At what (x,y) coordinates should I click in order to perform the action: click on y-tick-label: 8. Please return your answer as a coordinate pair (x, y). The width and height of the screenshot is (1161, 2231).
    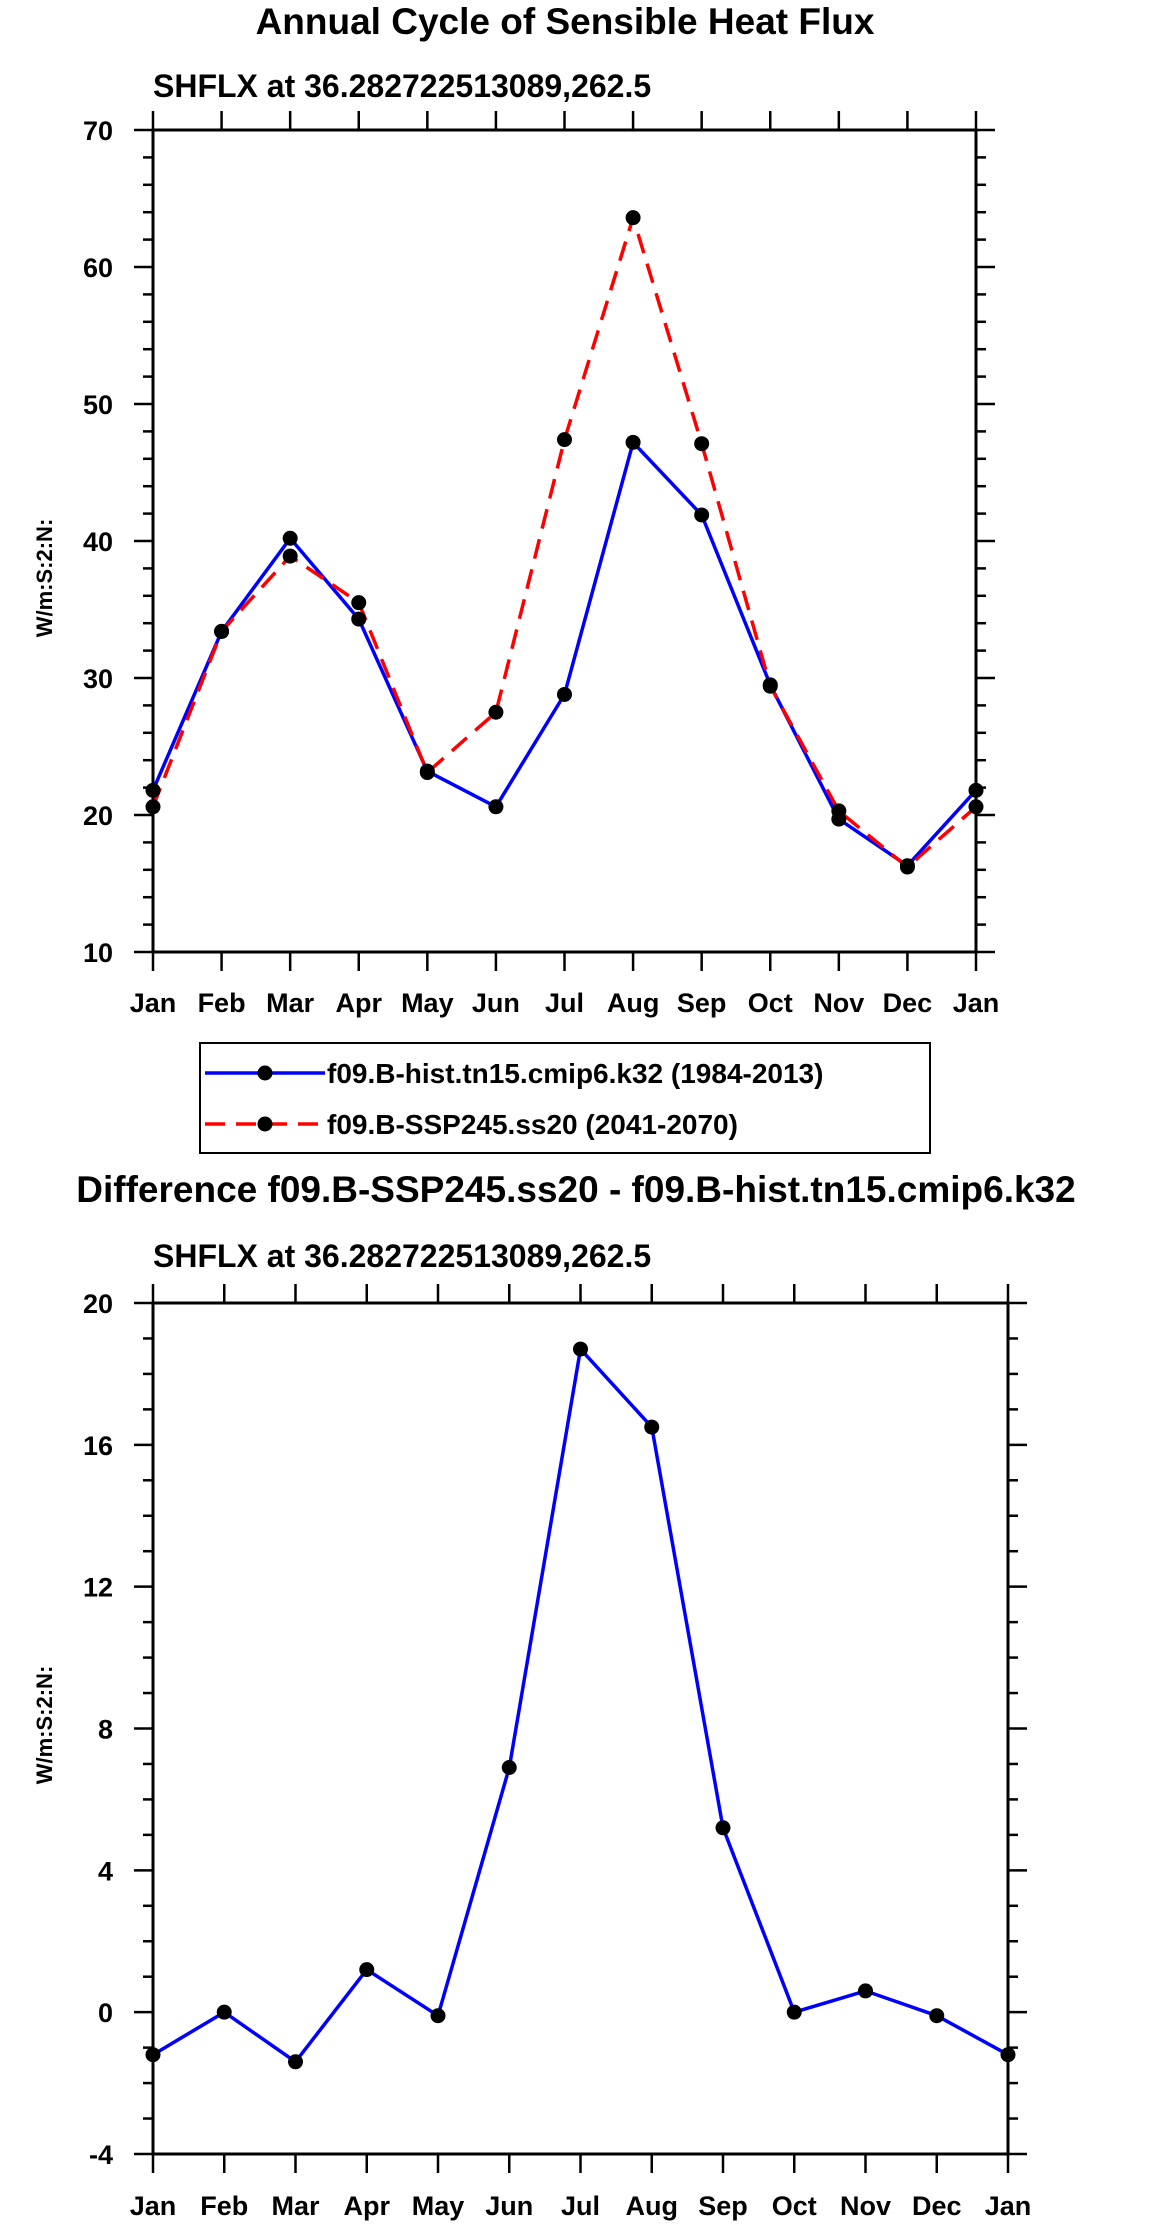
    Looking at the image, I should click on (105, 1730).